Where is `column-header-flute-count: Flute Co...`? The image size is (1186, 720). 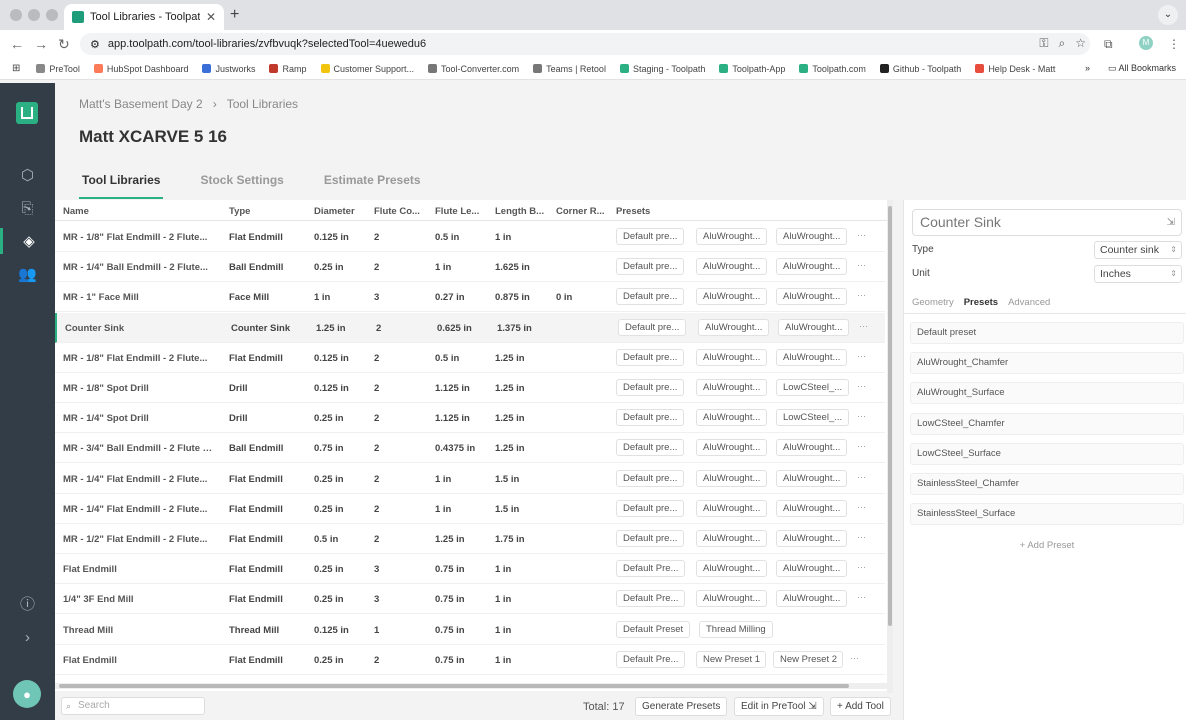 column-header-flute-count: Flute Co... is located at coordinates (397, 211).